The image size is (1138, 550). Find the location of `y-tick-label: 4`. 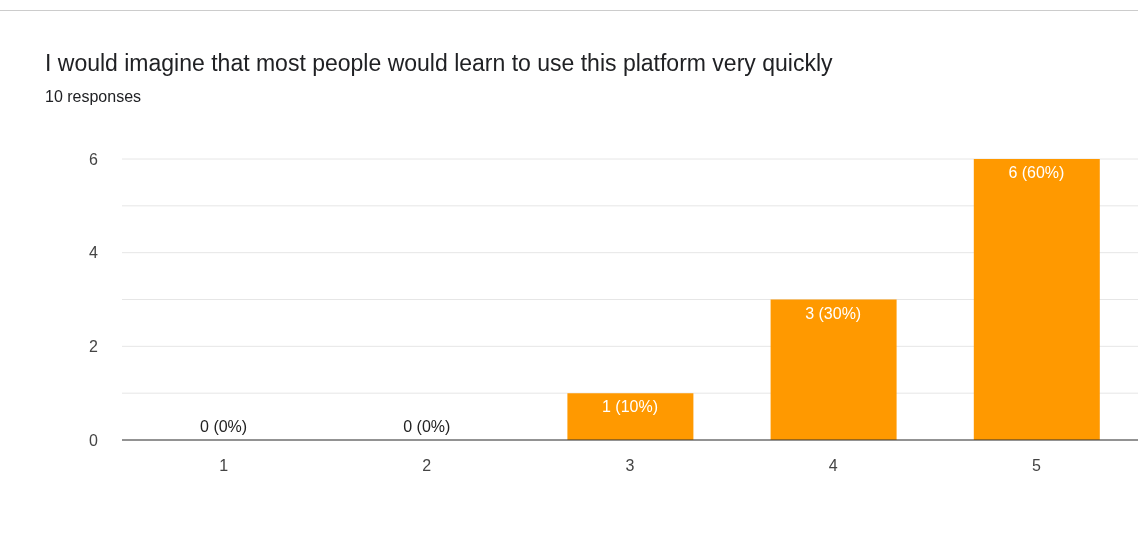

y-tick-label: 4 is located at coordinates (94, 253).